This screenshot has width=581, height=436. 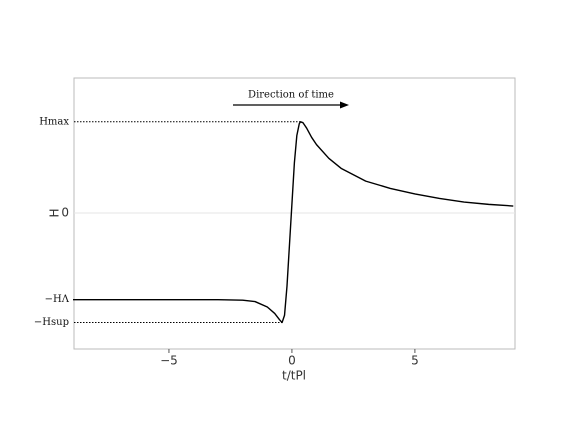 What do you see at coordinates (344, 105) in the screenshot?
I see `arrow-head` at bounding box center [344, 105].